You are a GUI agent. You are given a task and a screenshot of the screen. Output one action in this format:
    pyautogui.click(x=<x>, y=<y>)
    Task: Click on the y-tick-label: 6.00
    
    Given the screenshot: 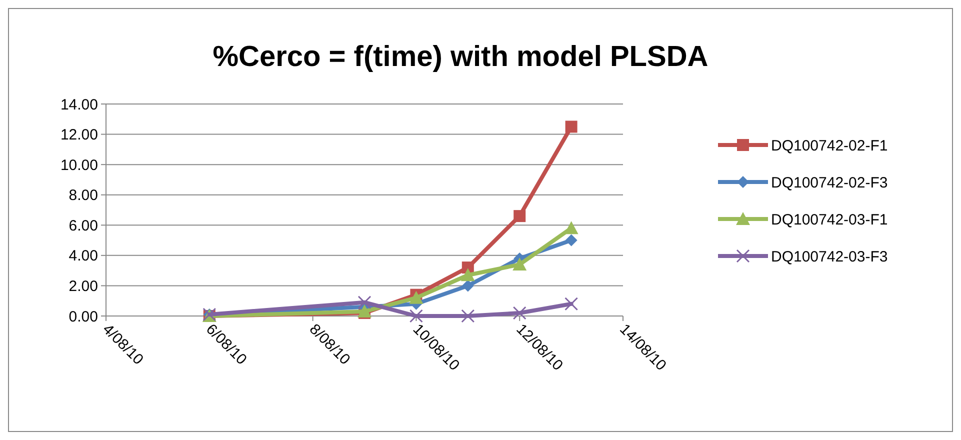 What is the action you would take?
    pyautogui.click(x=83, y=225)
    